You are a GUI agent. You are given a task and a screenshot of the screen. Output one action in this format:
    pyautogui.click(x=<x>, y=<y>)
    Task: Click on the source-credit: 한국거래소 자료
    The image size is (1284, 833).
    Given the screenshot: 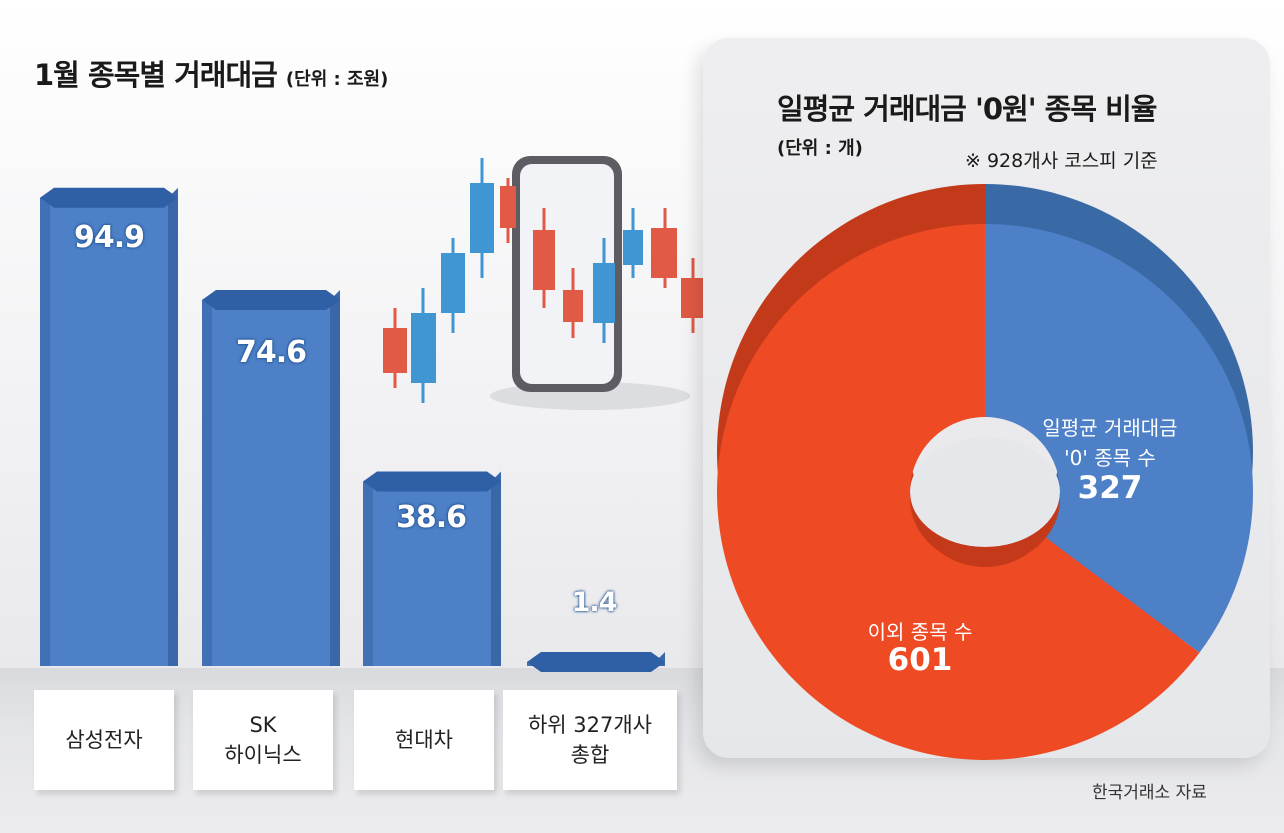 What is the action you would take?
    pyautogui.click(x=1149, y=793)
    